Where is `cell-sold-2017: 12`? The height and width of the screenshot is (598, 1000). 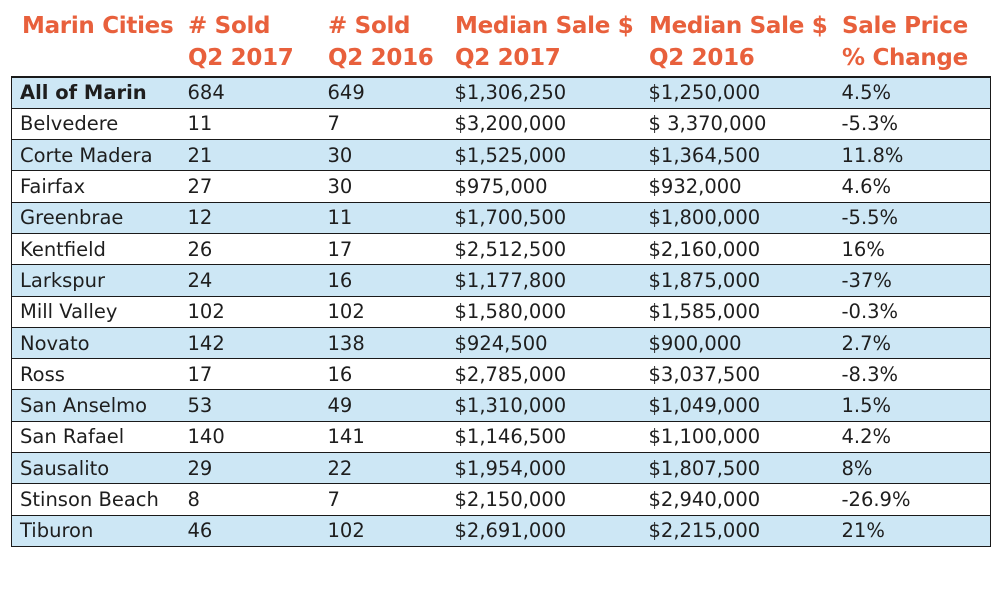
cell-sold-2017: 12 is located at coordinates (249, 217).